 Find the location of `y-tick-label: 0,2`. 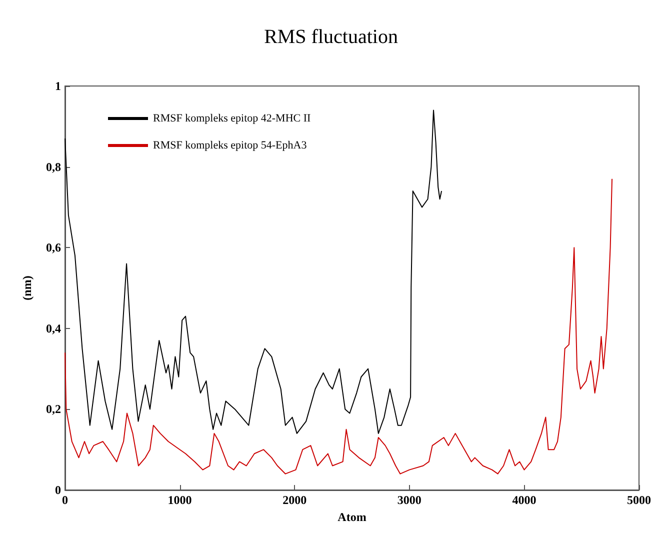

y-tick-label: 0,2 is located at coordinates (53, 409).